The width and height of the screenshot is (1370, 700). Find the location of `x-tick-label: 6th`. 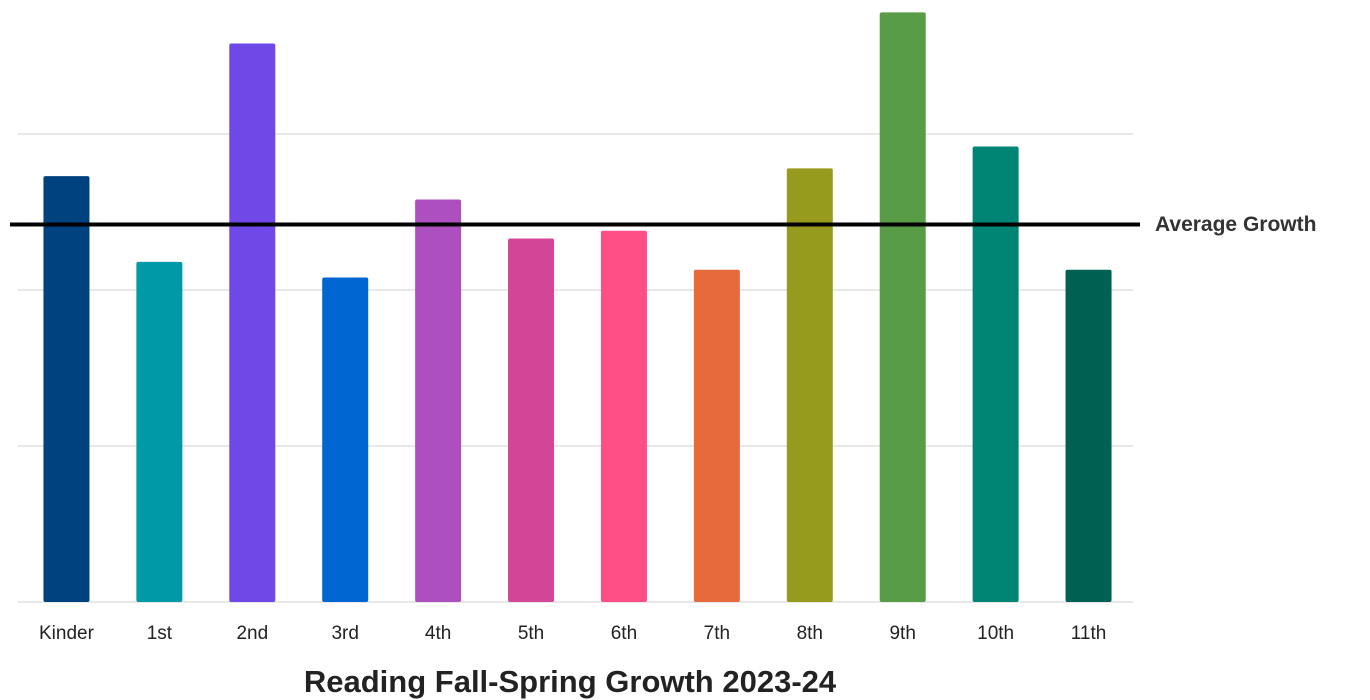

x-tick-label: 6th is located at coordinates (624, 633).